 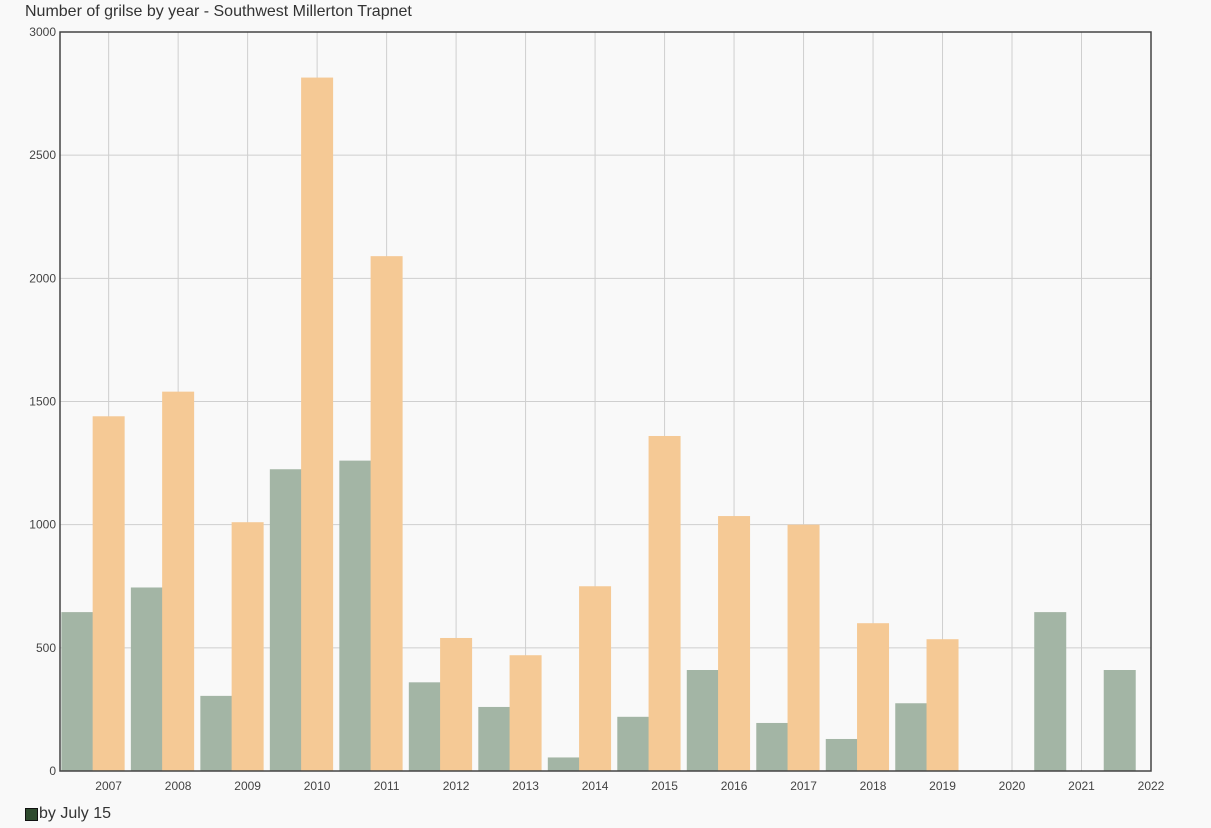 What do you see at coordinates (178, 786) in the screenshot?
I see `x-tick-label: 2008` at bounding box center [178, 786].